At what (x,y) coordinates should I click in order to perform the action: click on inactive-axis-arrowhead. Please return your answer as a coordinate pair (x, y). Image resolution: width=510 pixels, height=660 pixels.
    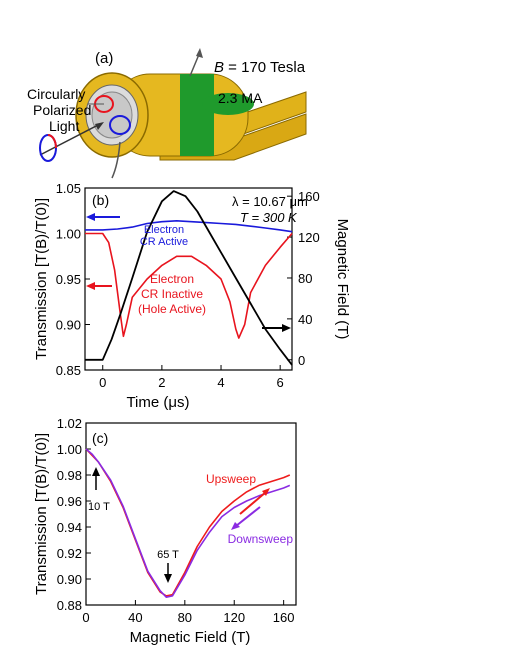
    Looking at the image, I should click on (90, 286).